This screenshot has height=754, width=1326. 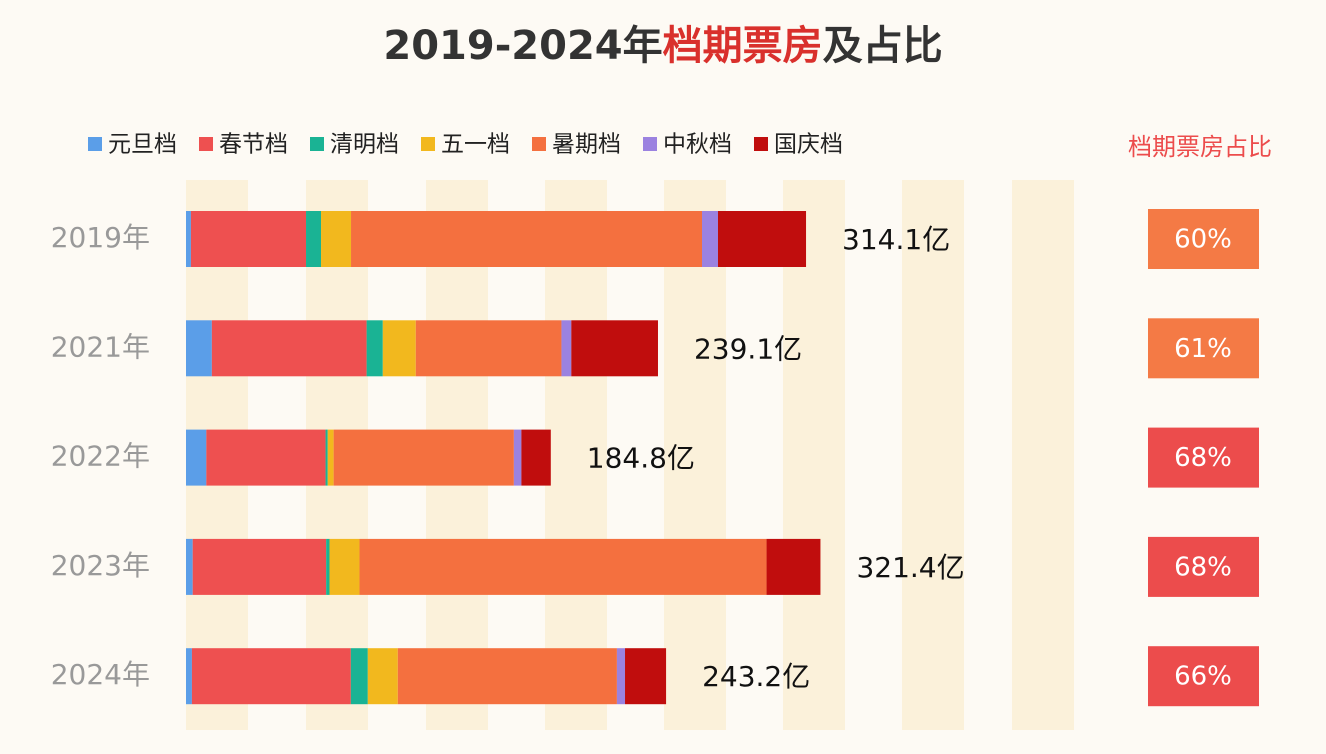 What do you see at coordinates (910, 567) in the screenshot?
I see `total-label: 321.4亿` at bounding box center [910, 567].